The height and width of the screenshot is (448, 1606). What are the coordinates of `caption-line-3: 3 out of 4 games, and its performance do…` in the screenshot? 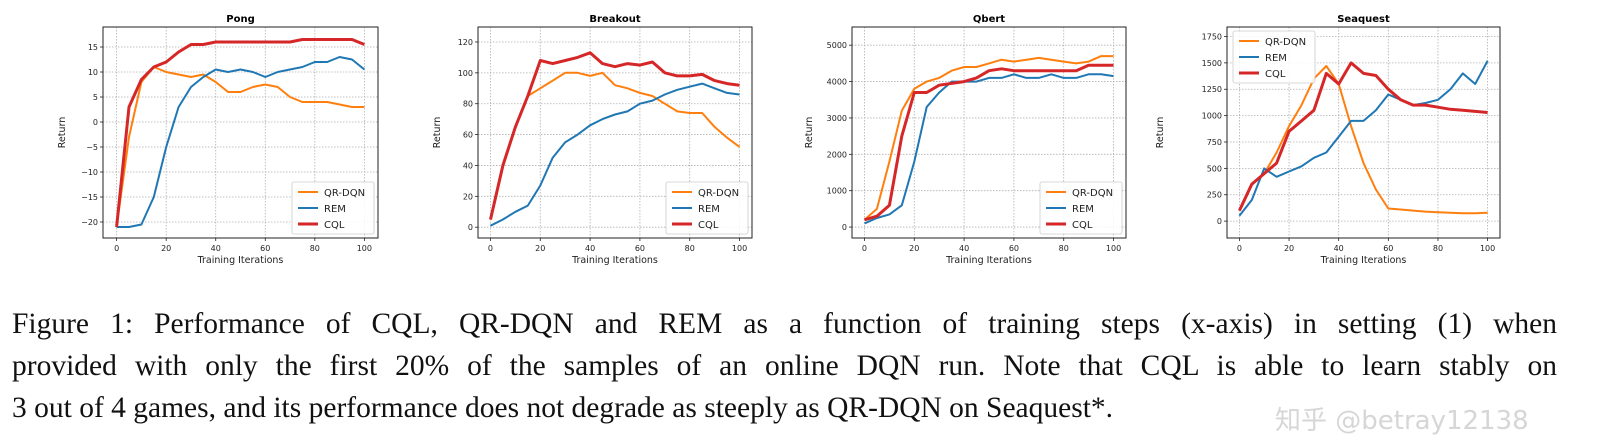 It's located at (563, 408).